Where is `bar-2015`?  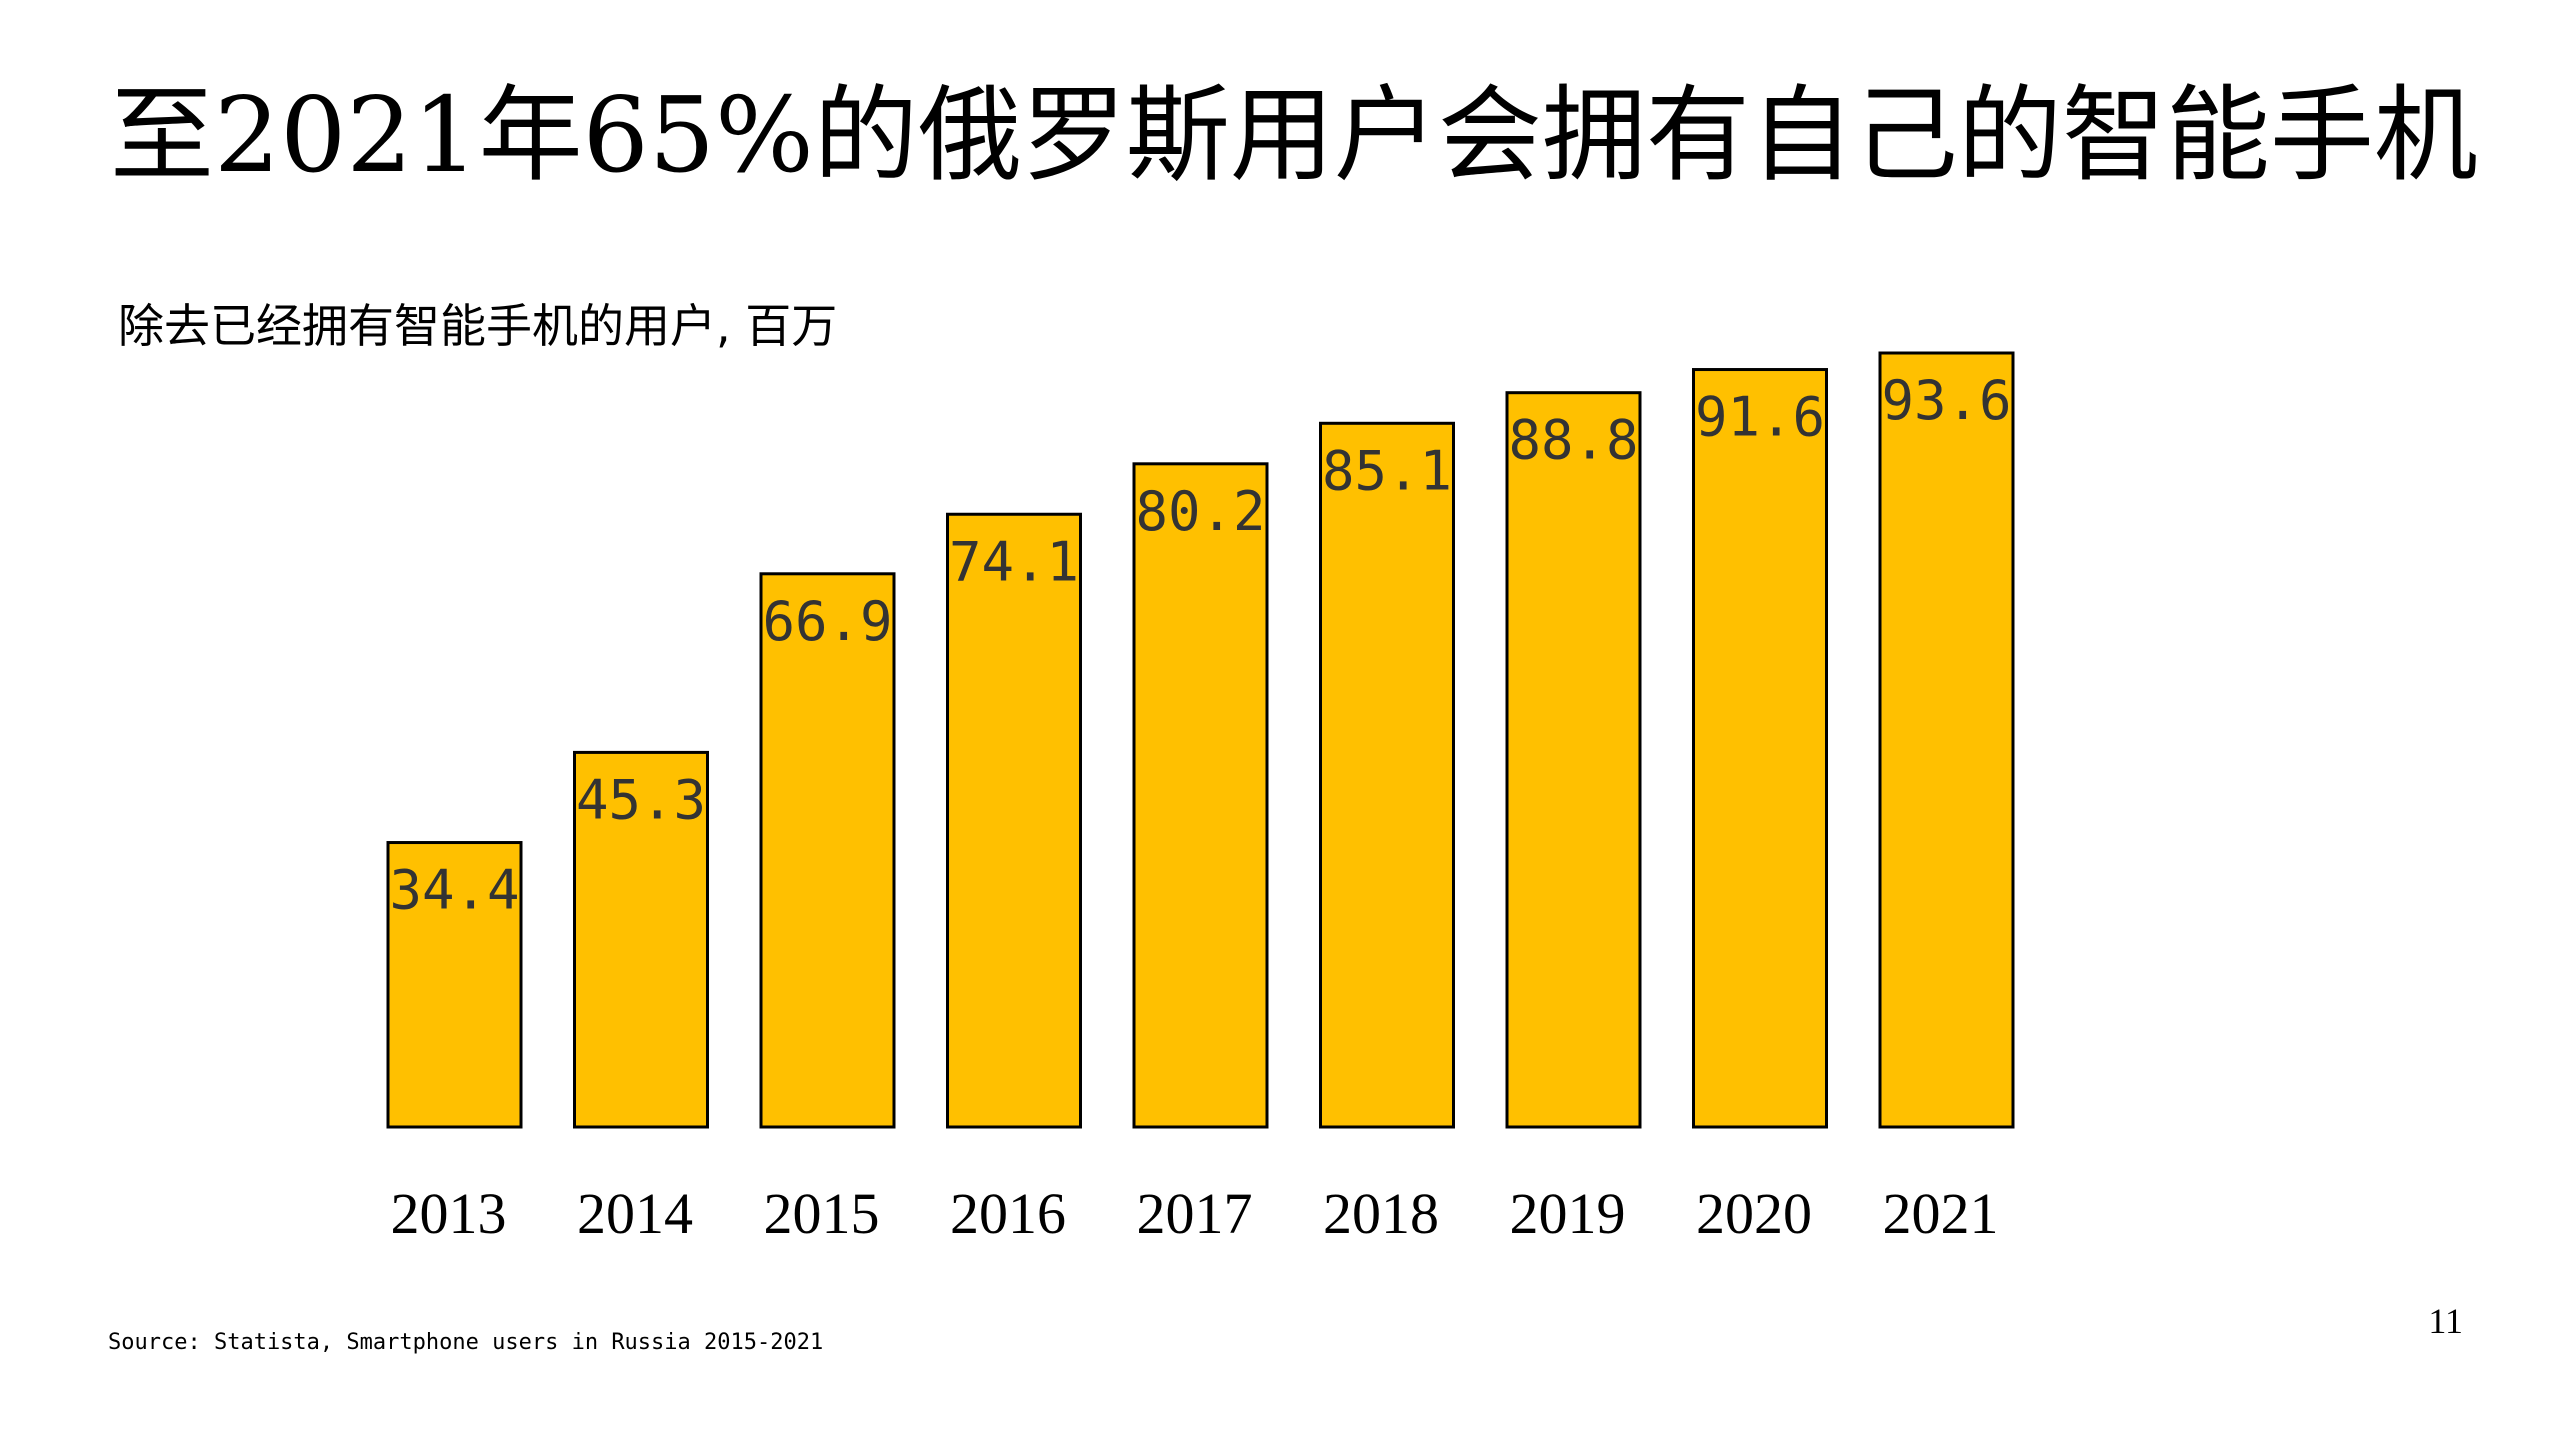
bar-2015 is located at coordinates (827, 850).